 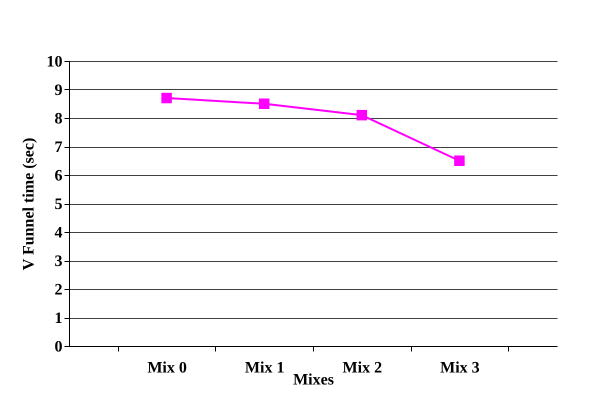 What do you see at coordinates (58, 204) in the screenshot?
I see `y-tick-label: 5` at bounding box center [58, 204].